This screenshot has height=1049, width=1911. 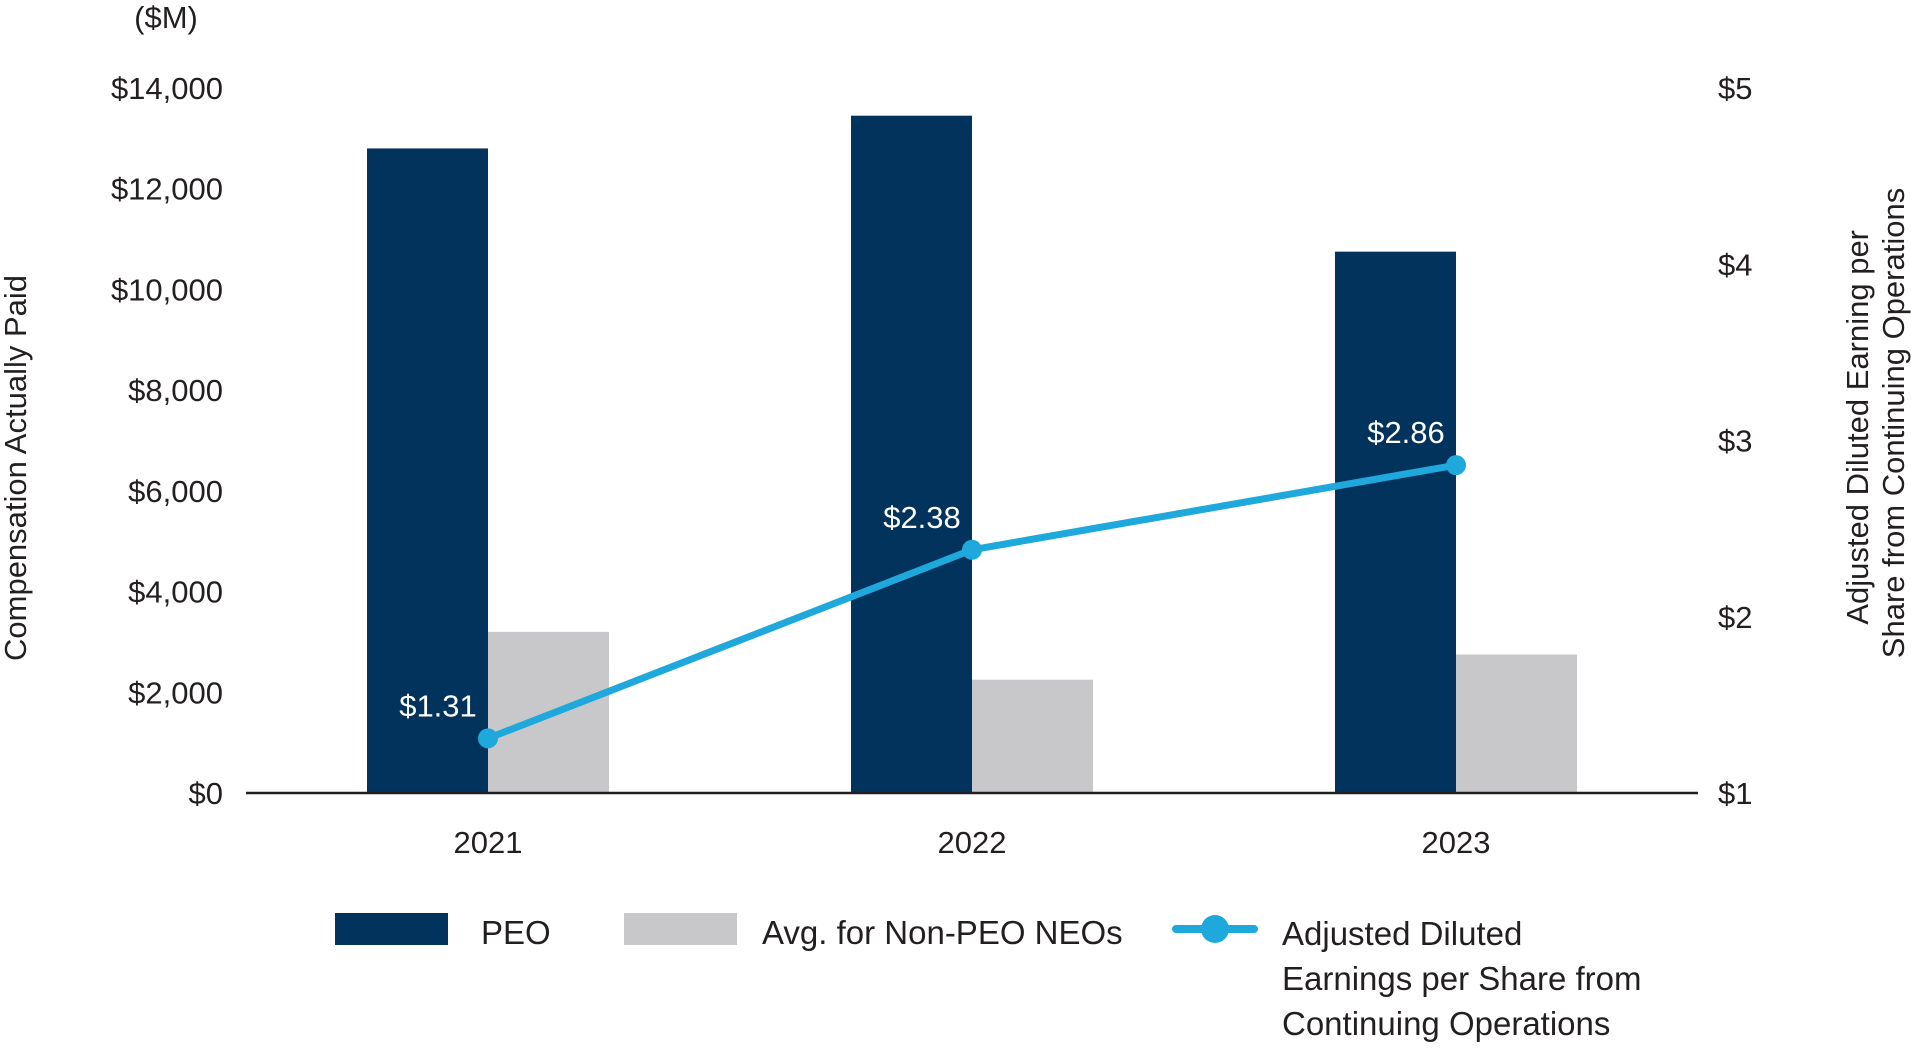 I want to click on y2-tick-label: $3, so click(x=1735, y=441).